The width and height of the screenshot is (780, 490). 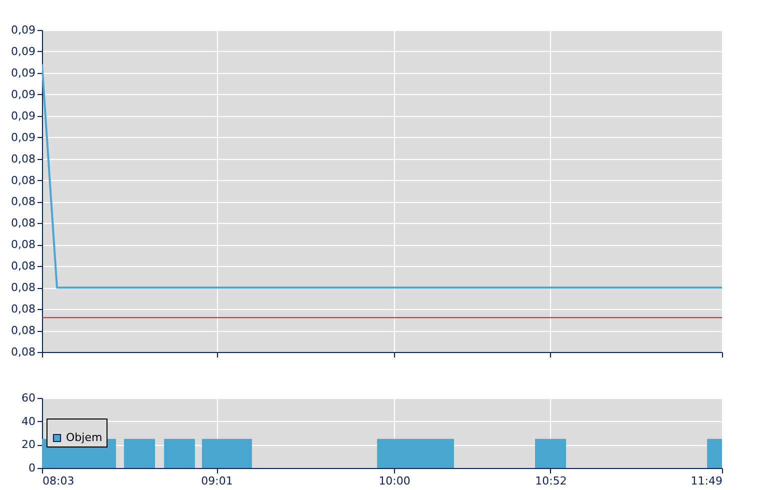 What do you see at coordinates (217, 481) in the screenshot?
I see `x-tick-label: 09:01` at bounding box center [217, 481].